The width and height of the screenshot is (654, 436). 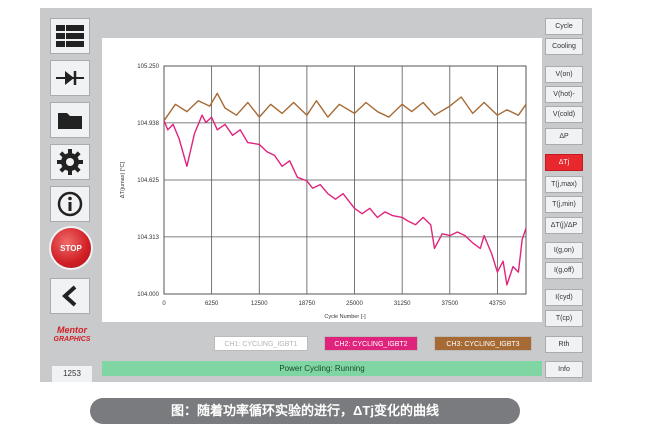 I want to click on x-axis-label: Cycle Number [-], so click(x=345, y=317).